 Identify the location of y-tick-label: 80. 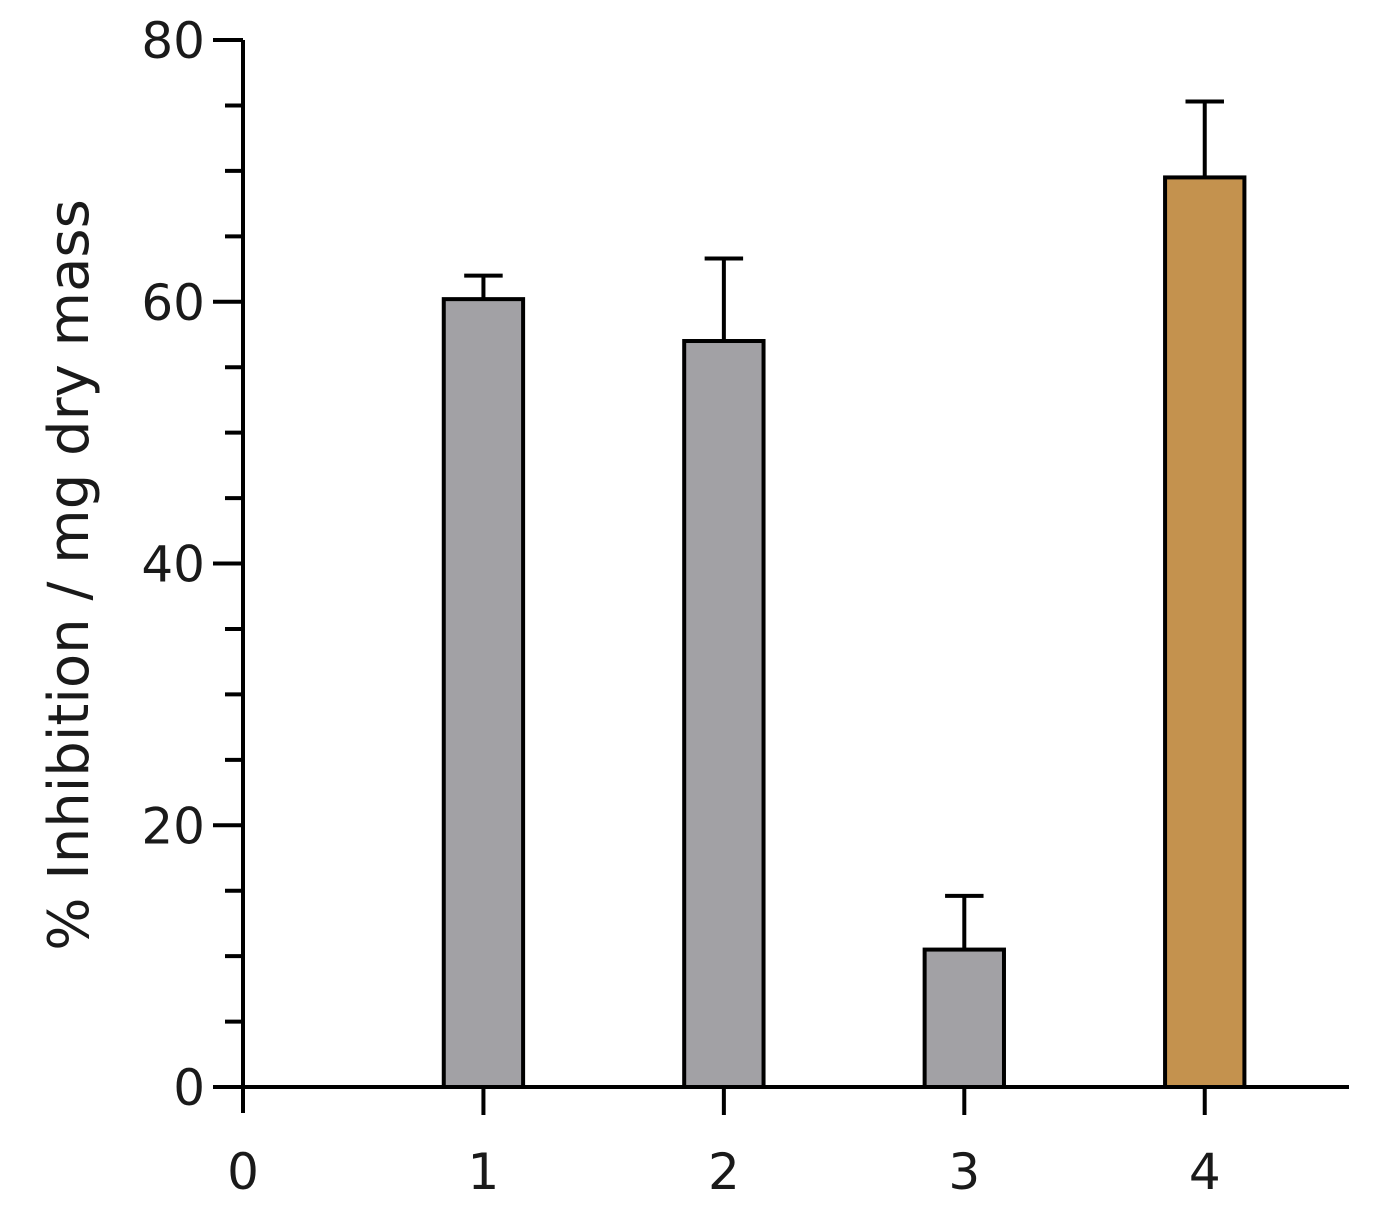
(173, 41).